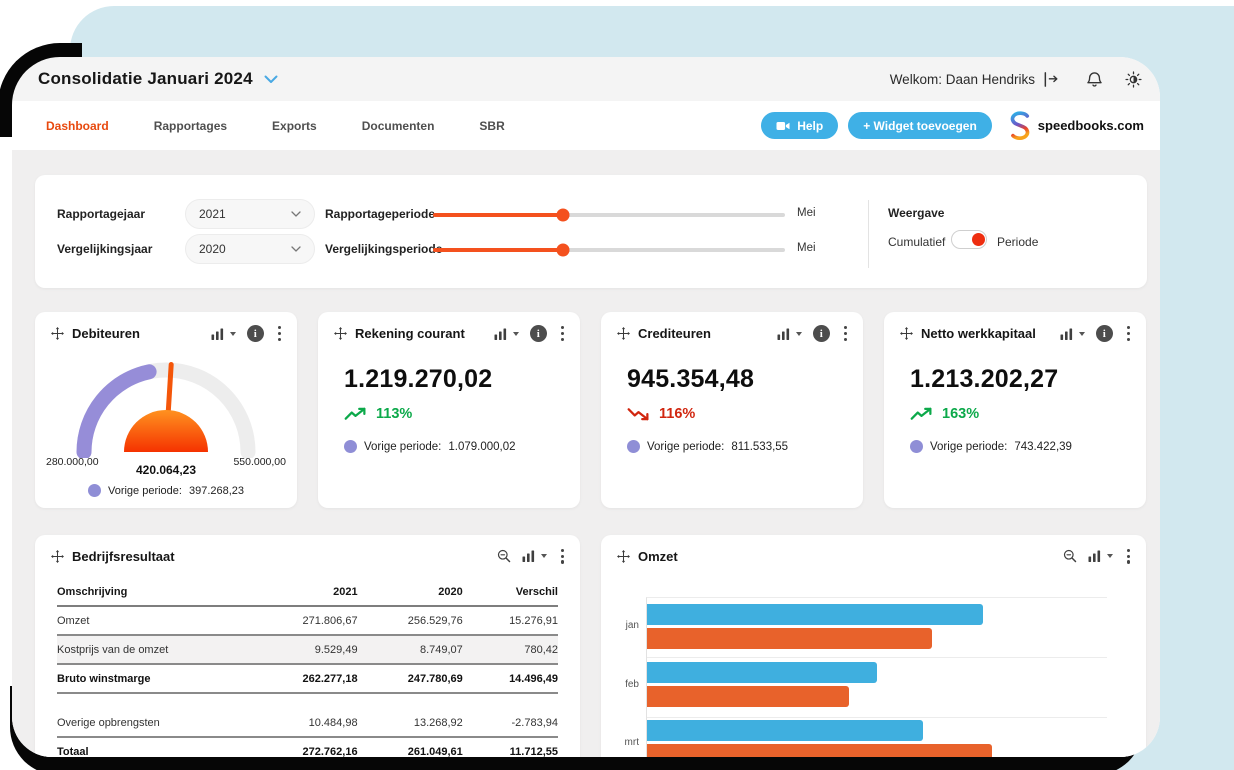 The width and height of the screenshot is (1234, 770). I want to click on bar-mrt-current, so click(785, 730).